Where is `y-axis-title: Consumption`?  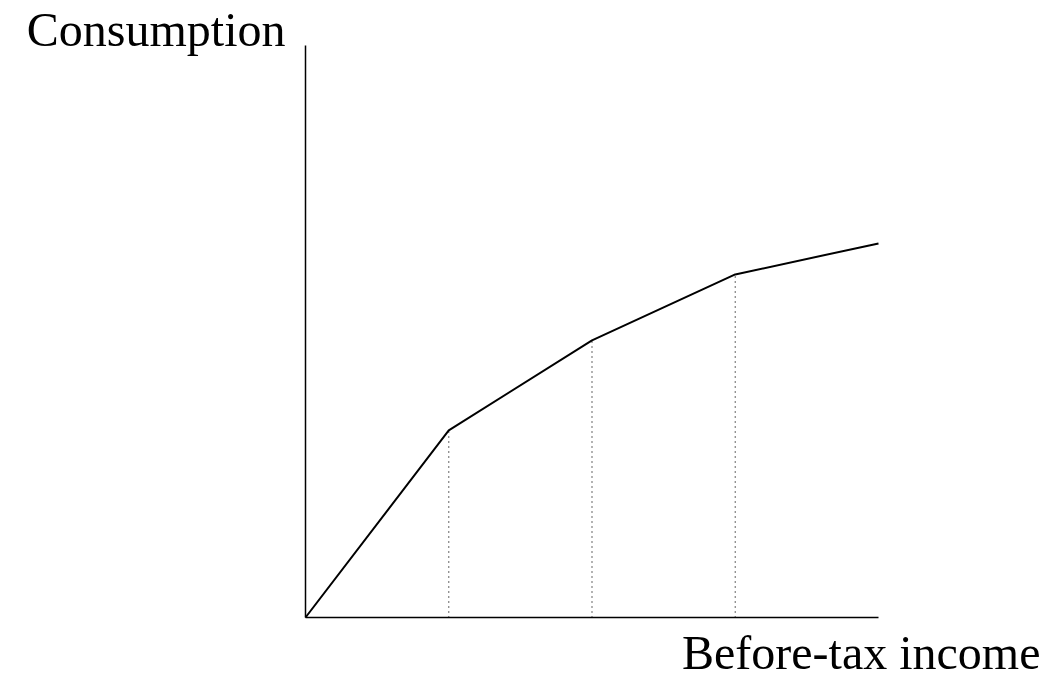
y-axis-title: Consumption is located at coordinates (156, 29).